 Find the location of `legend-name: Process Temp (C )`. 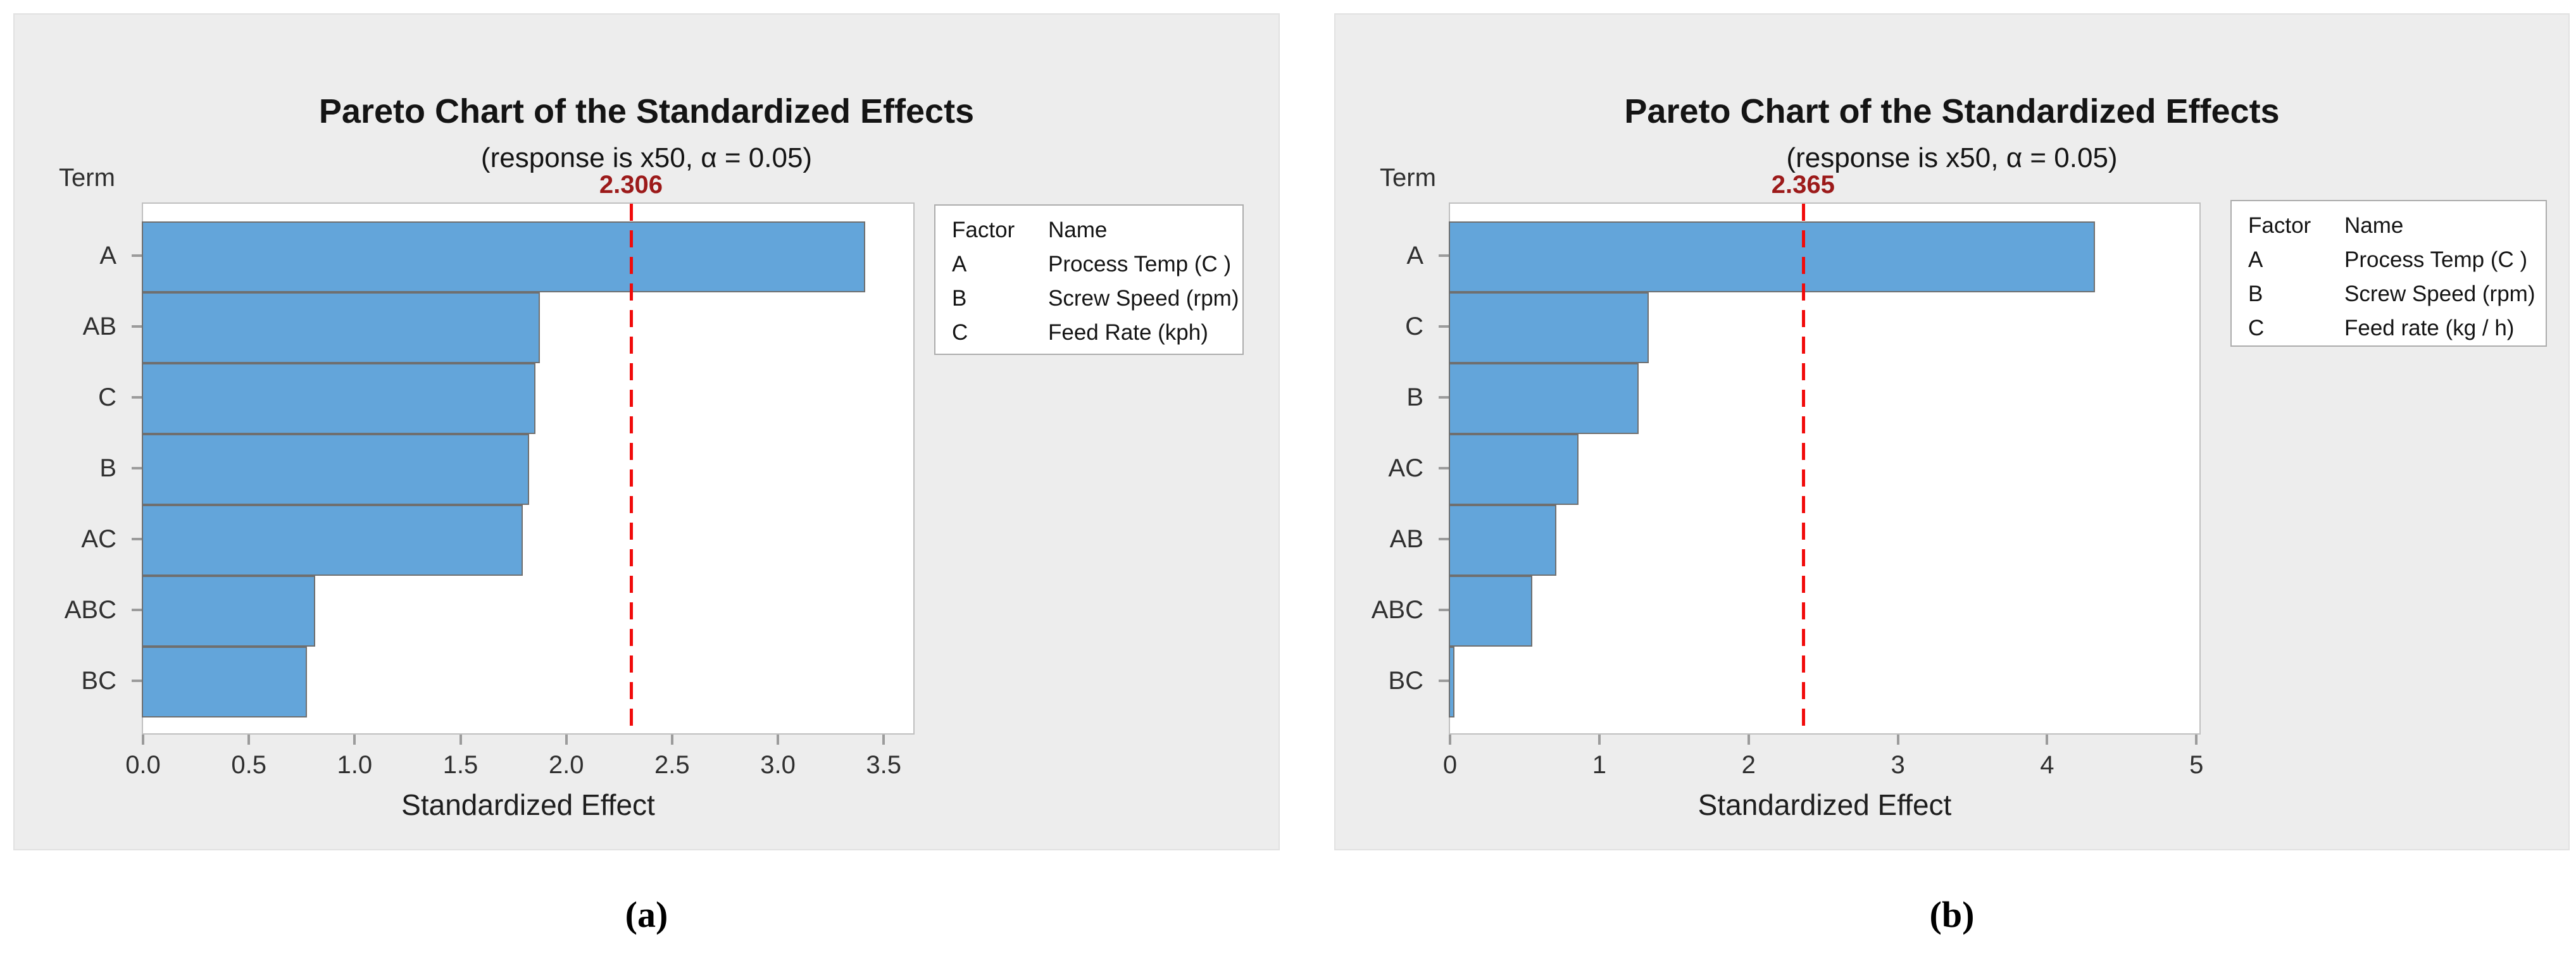

legend-name: Process Temp (C ) is located at coordinates (1140, 264).